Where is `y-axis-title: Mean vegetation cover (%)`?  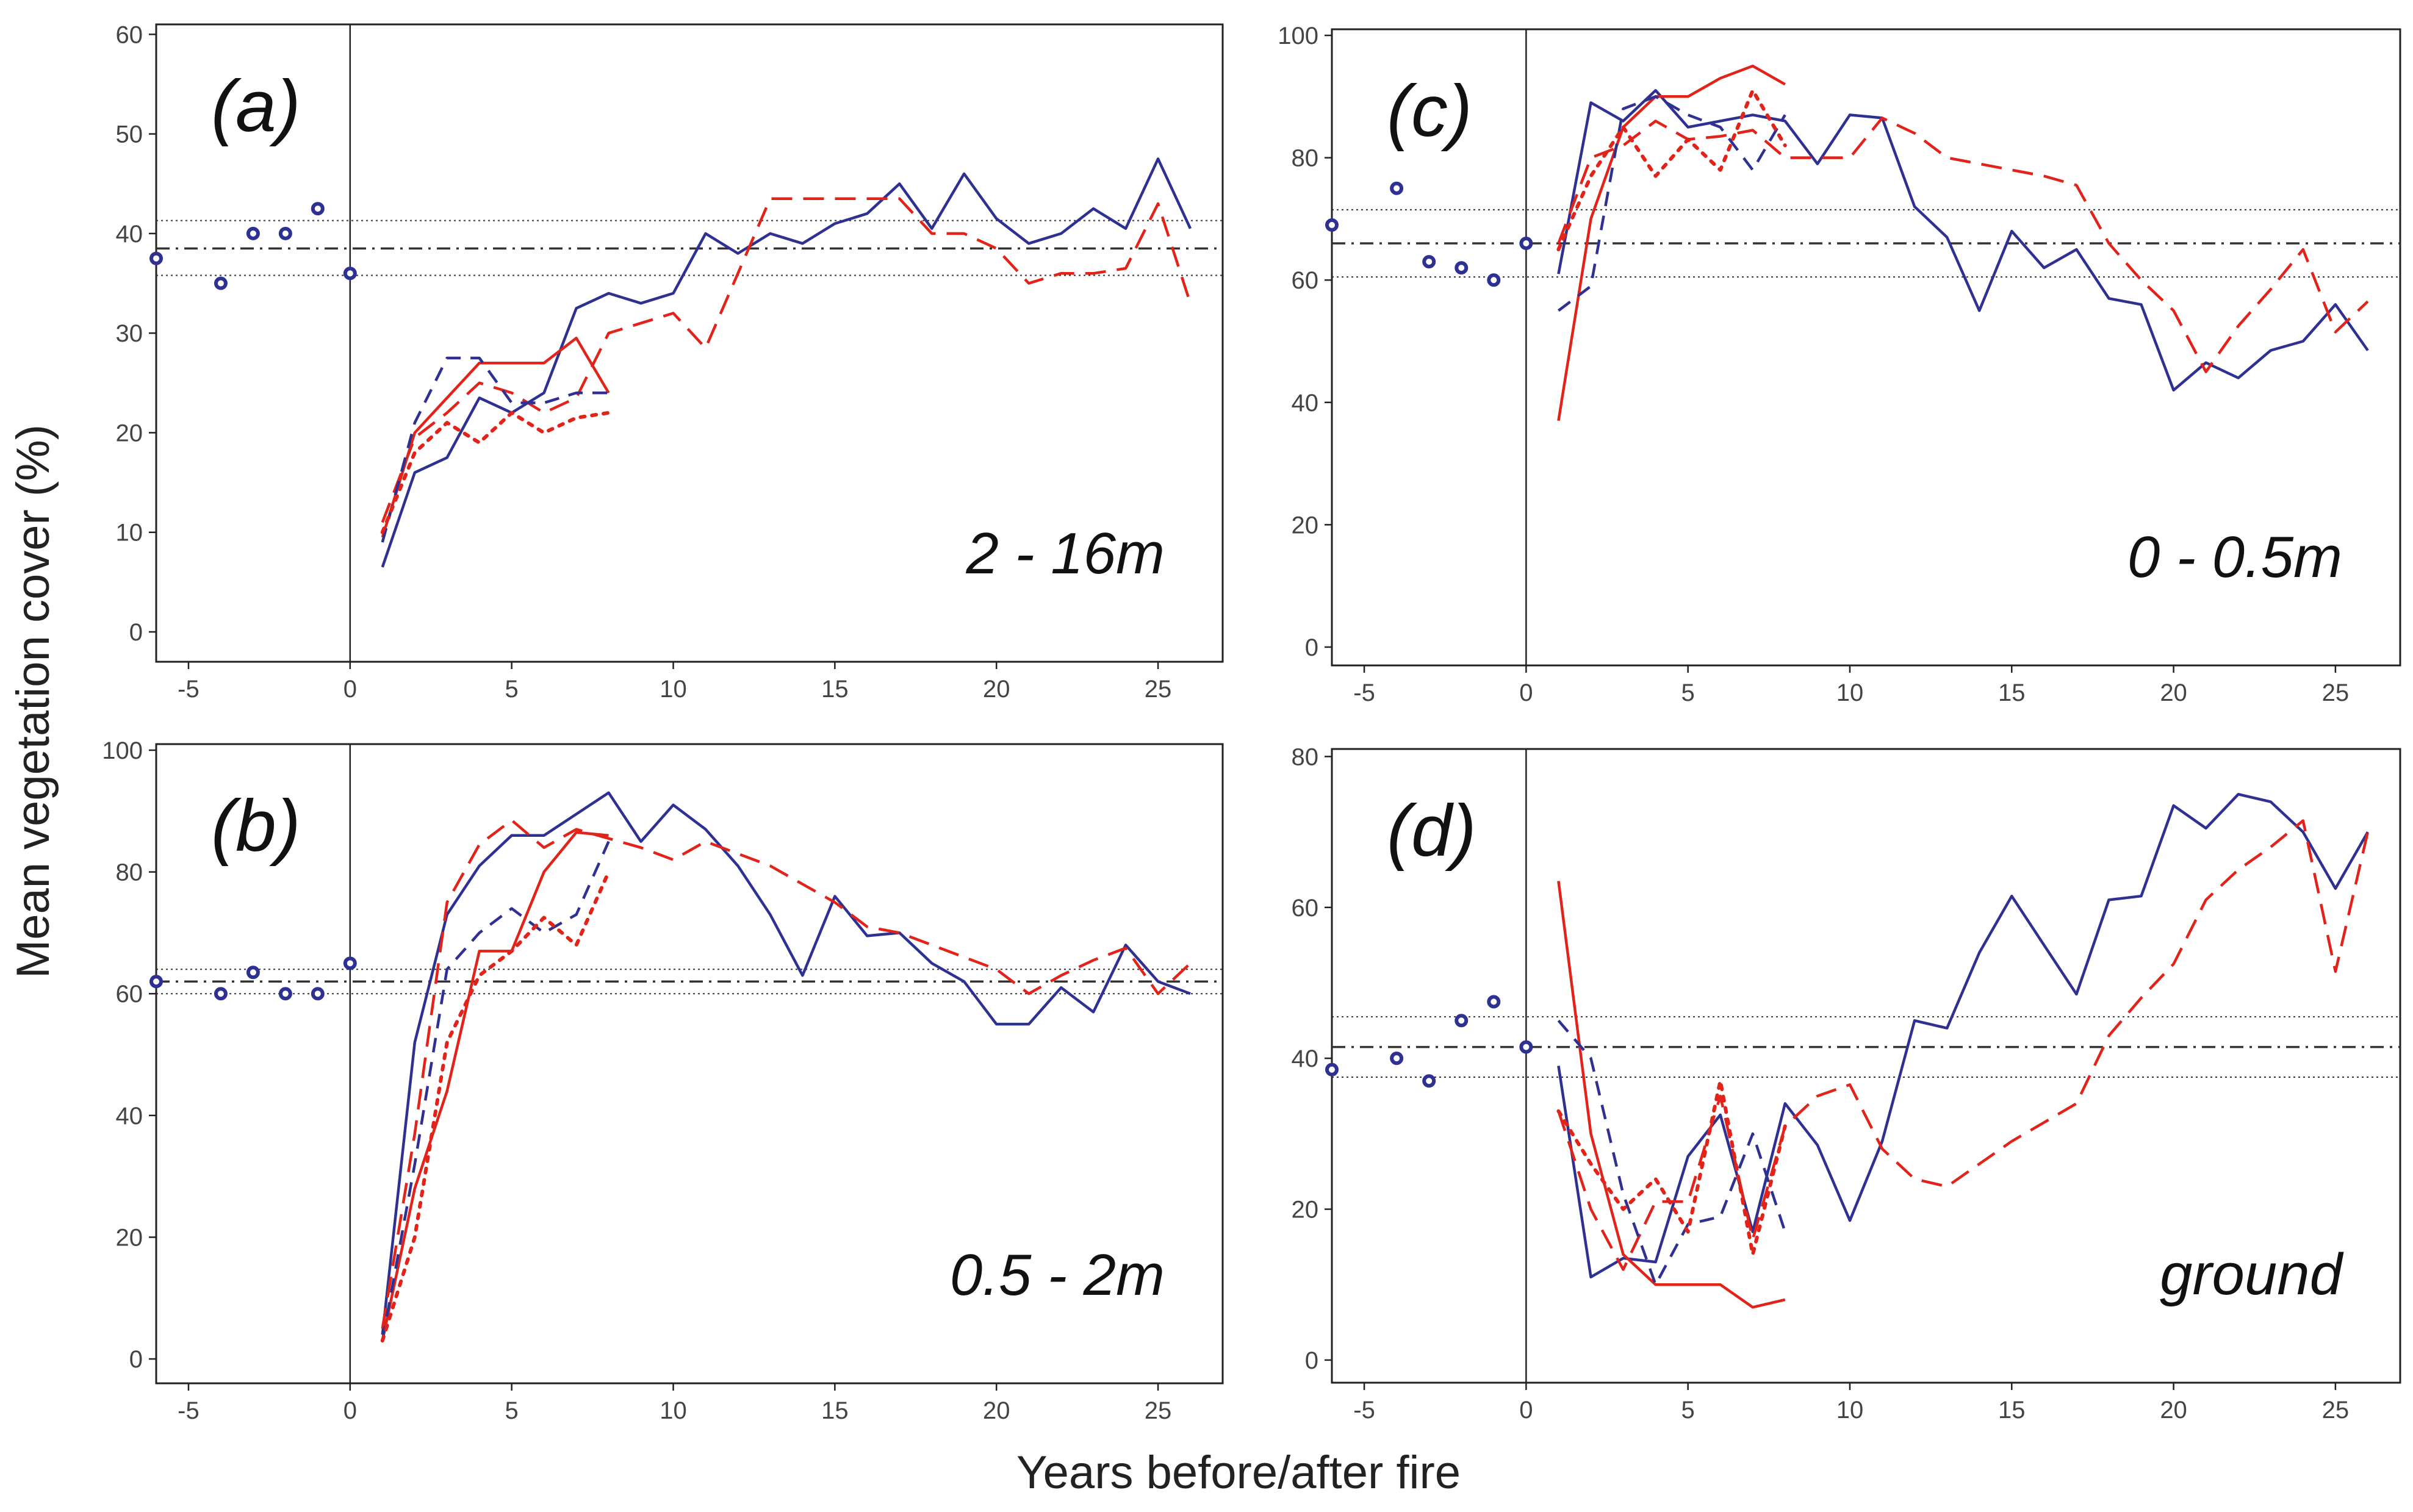
y-axis-title: Mean vegetation cover (%) is located at coordinates (33, 702).